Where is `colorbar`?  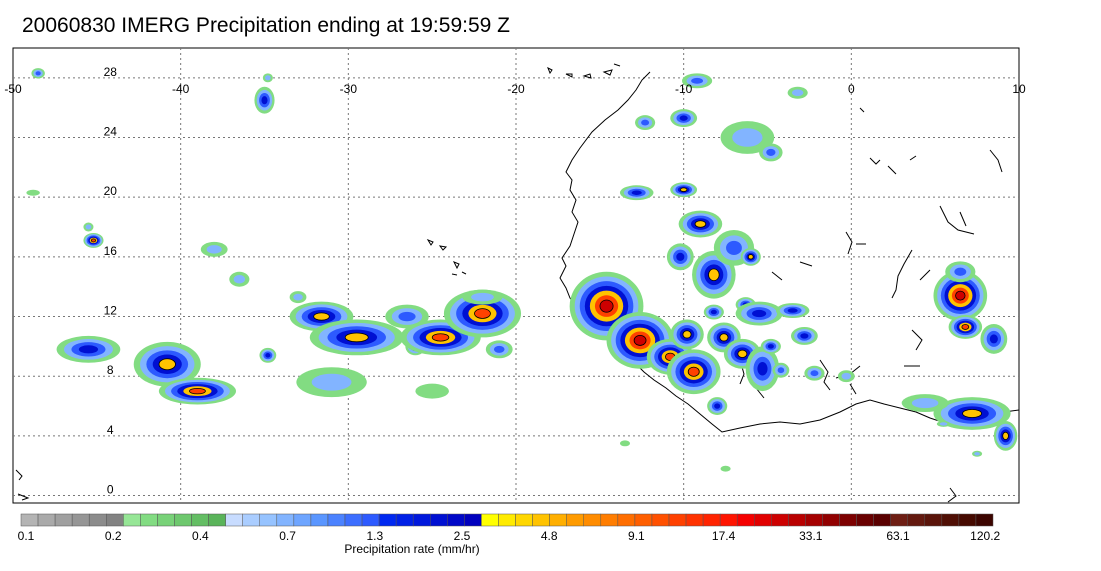
colorbar is located at coordinates (507, 520).